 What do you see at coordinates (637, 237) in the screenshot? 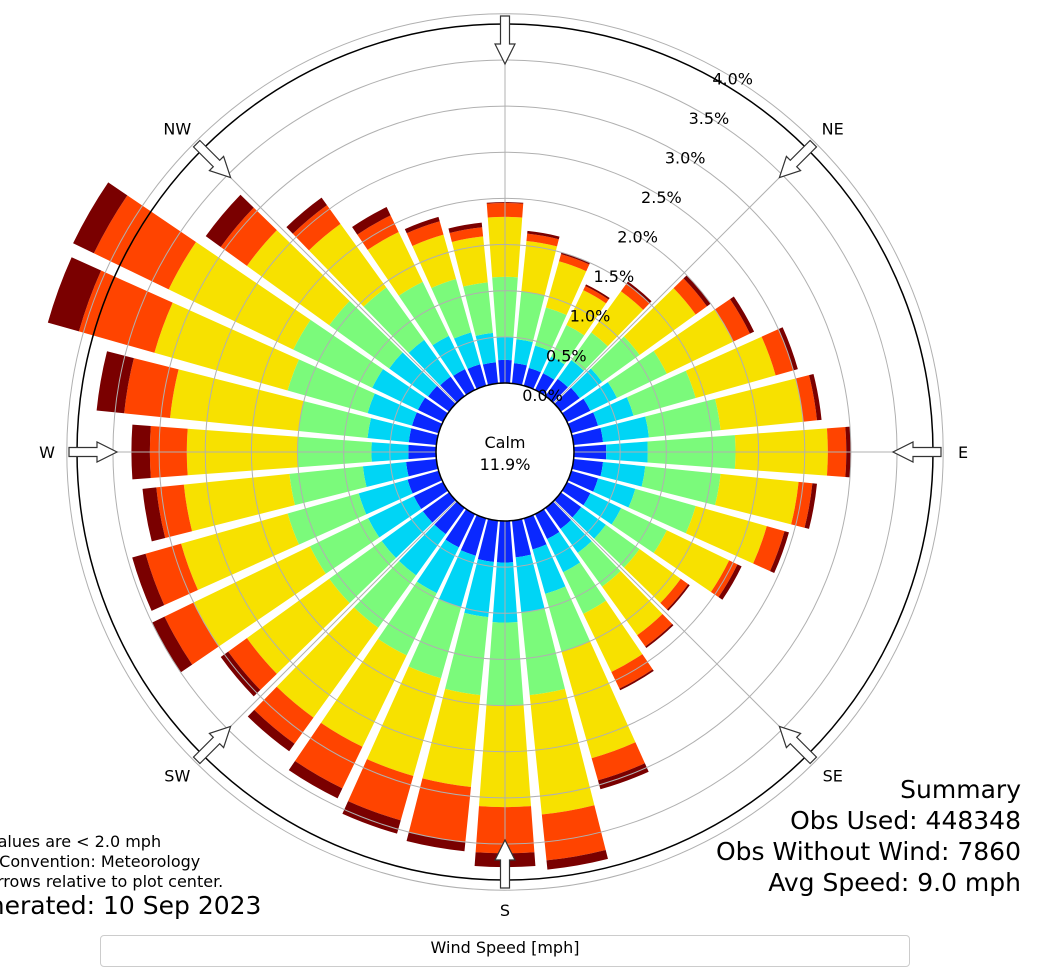
I see `radial-tick-label: 2.0%` at bounding box center [637, 237].